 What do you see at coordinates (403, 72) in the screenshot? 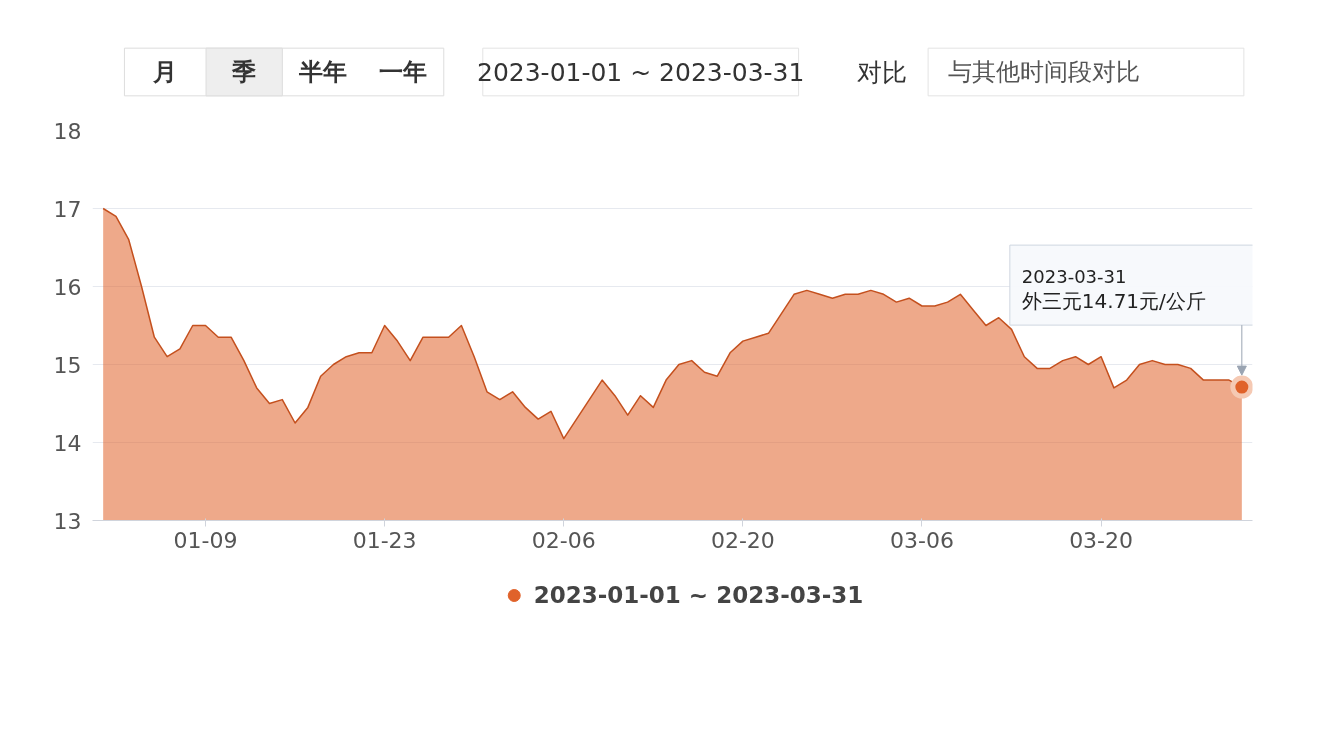
I see `text: 一年` at bounding box center [403, 72].